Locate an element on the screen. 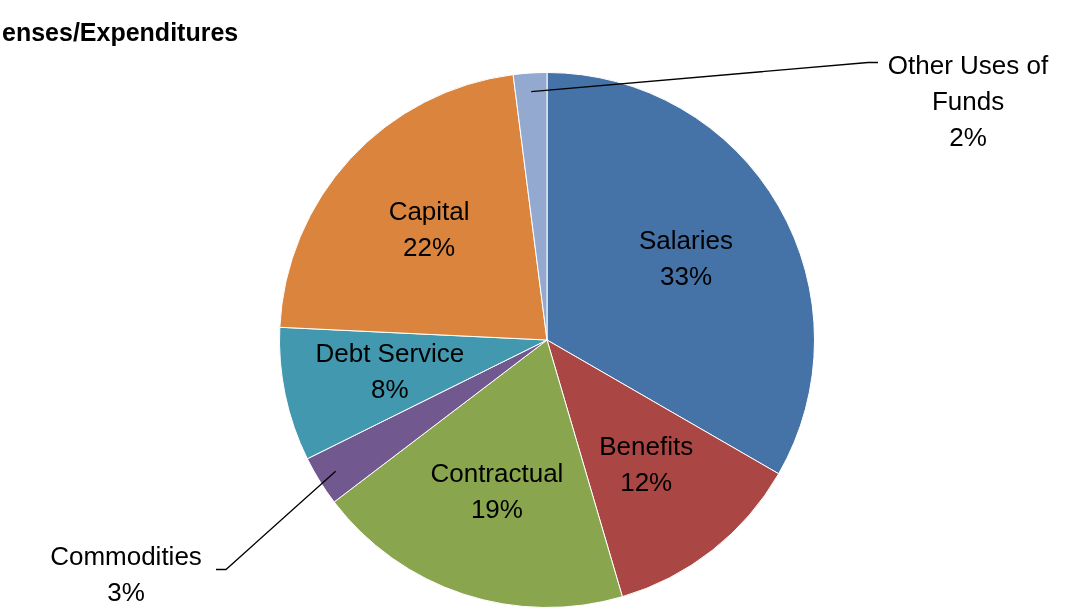 The height and width of the screenshot is (611, 1075). chart-title: enses/Expenditures is located at coordinates (120, 32).